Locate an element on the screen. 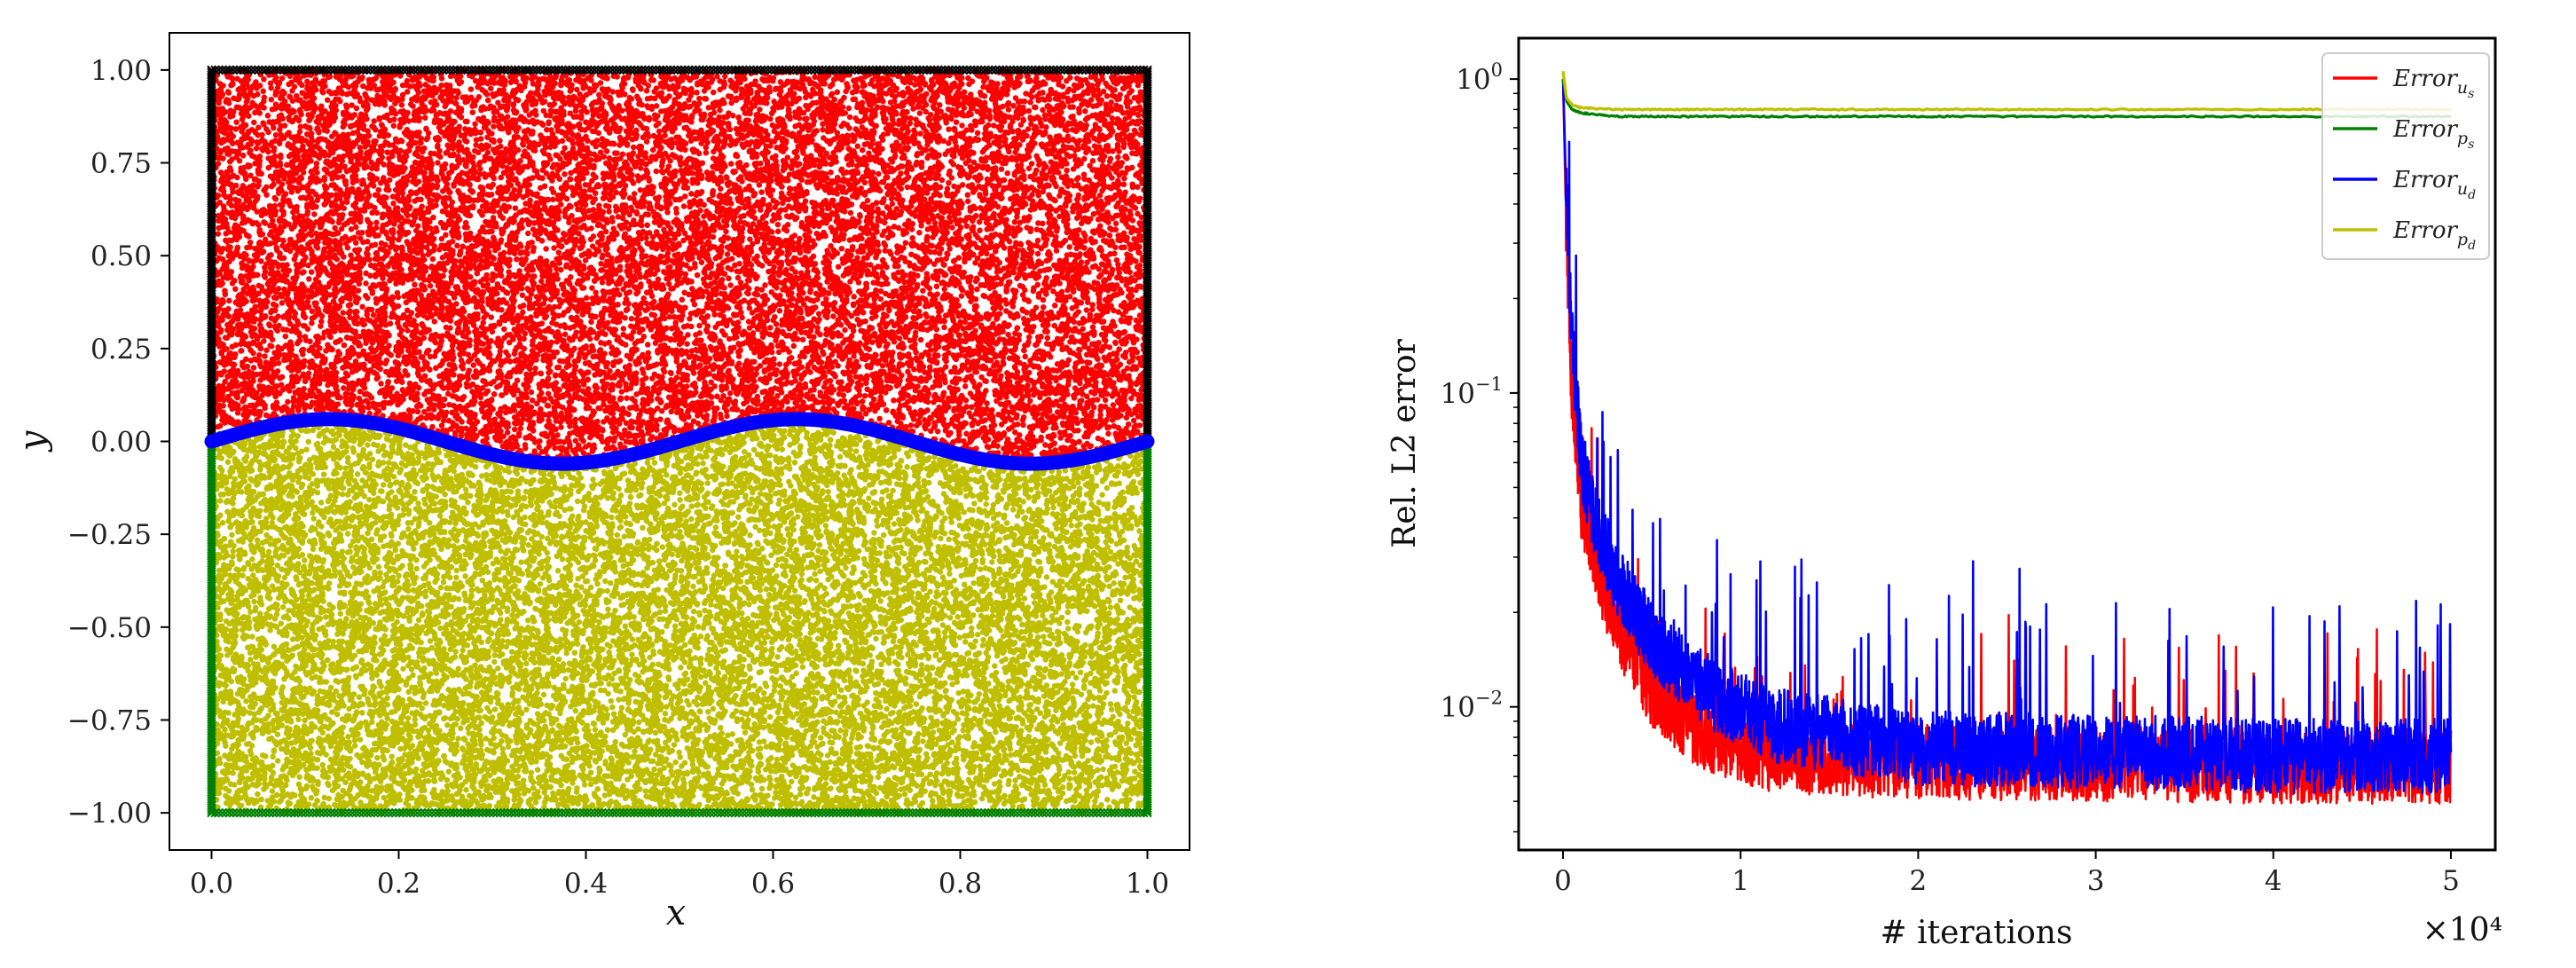 This screenshot has width=2576, height=968. y-axis-ticks-log: 10⁰ 10⁻¹ 10⁻² is located at coordinates (1480, 446).